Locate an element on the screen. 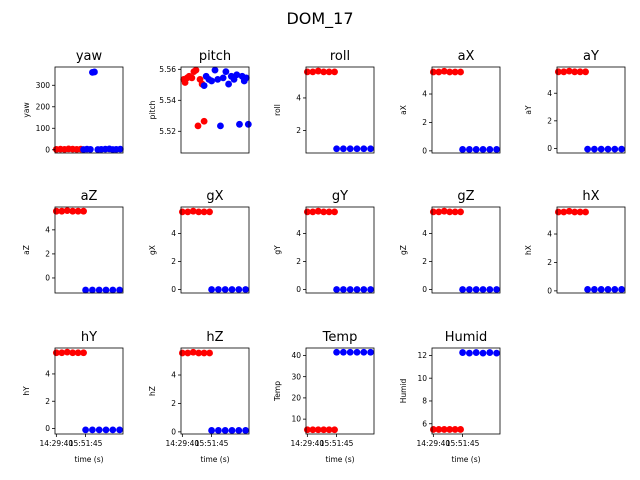  subplot-ax: aX 0 2 4 aX is located at coordinates (450, 102).